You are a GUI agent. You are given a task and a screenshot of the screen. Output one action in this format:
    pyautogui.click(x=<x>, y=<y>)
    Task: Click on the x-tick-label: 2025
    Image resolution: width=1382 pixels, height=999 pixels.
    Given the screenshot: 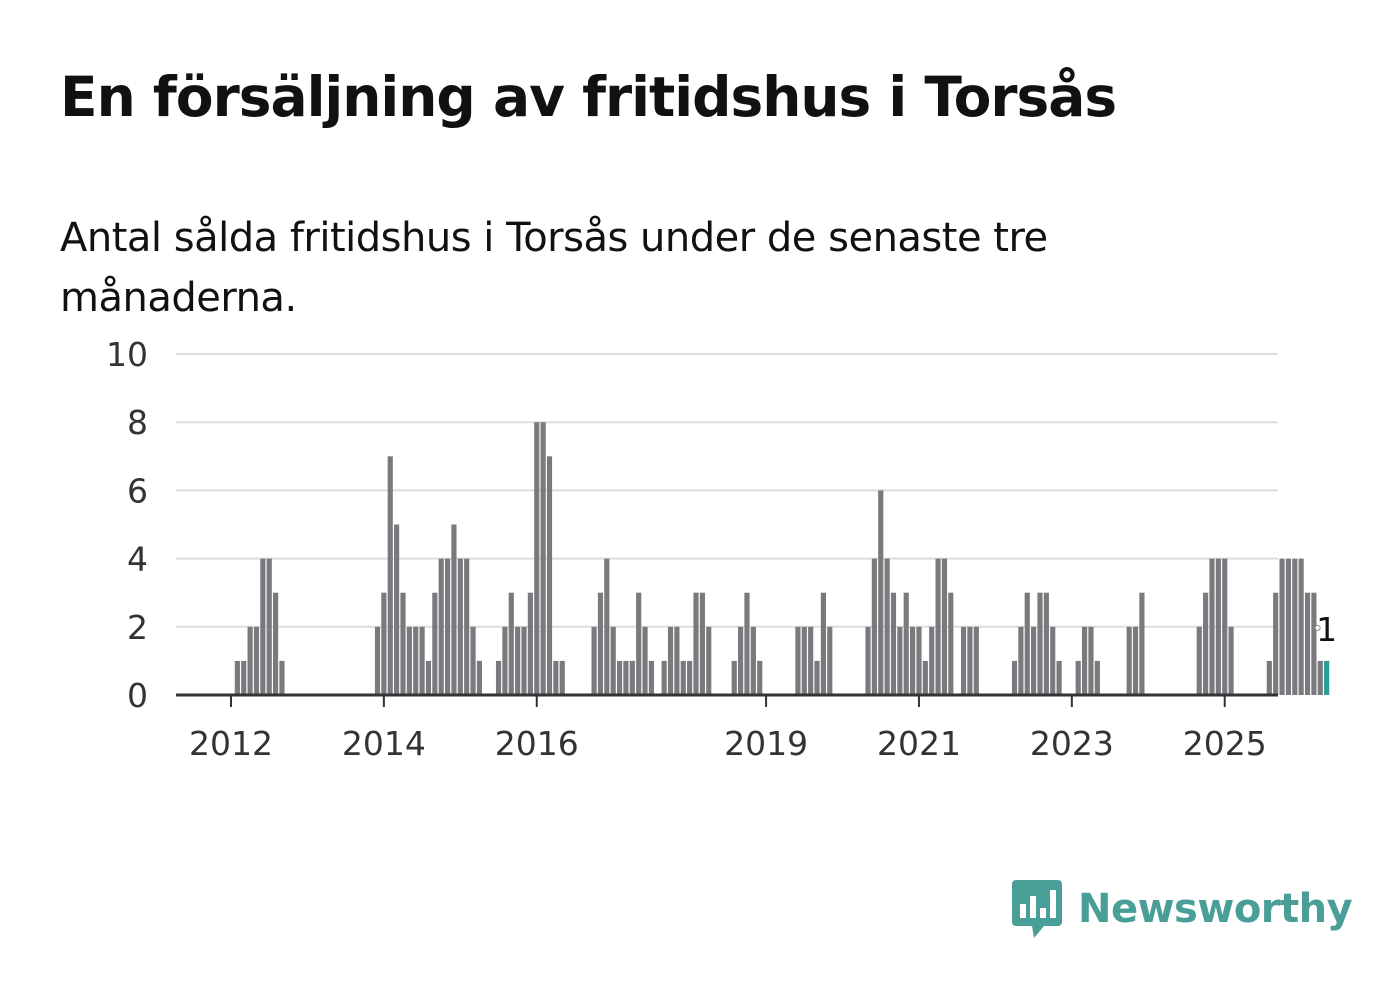 What is the action you would take?
    pyautogui.click(x=1225, y=743)
    